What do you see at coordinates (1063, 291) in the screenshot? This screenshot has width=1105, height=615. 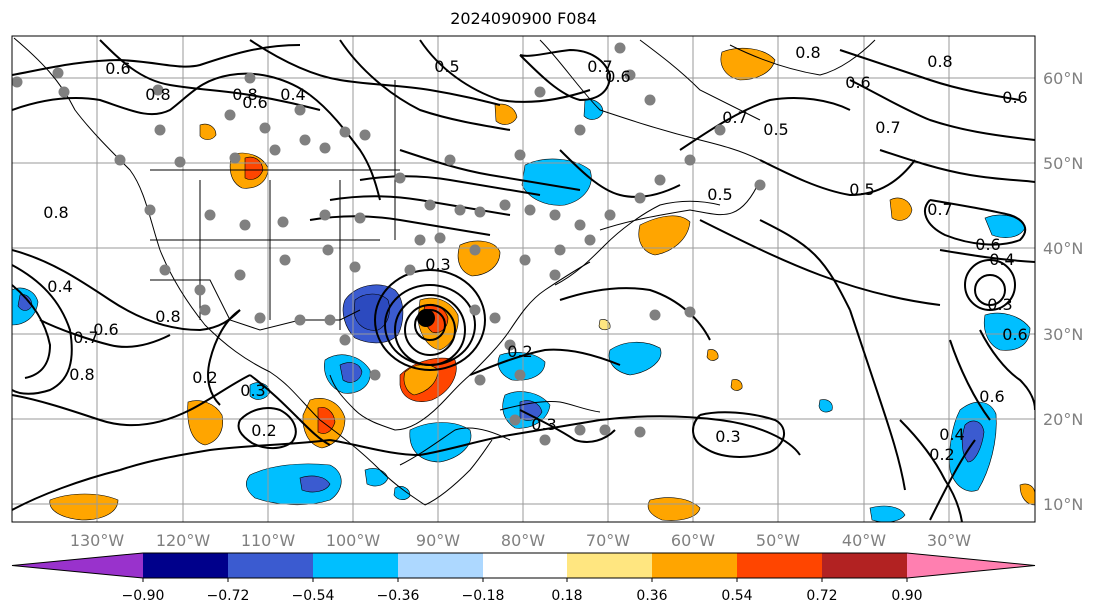 I see `latitude-labels: 60°N 50°N 40°N 30°N 20°N 10°N` at bounding box center [1063, 291].